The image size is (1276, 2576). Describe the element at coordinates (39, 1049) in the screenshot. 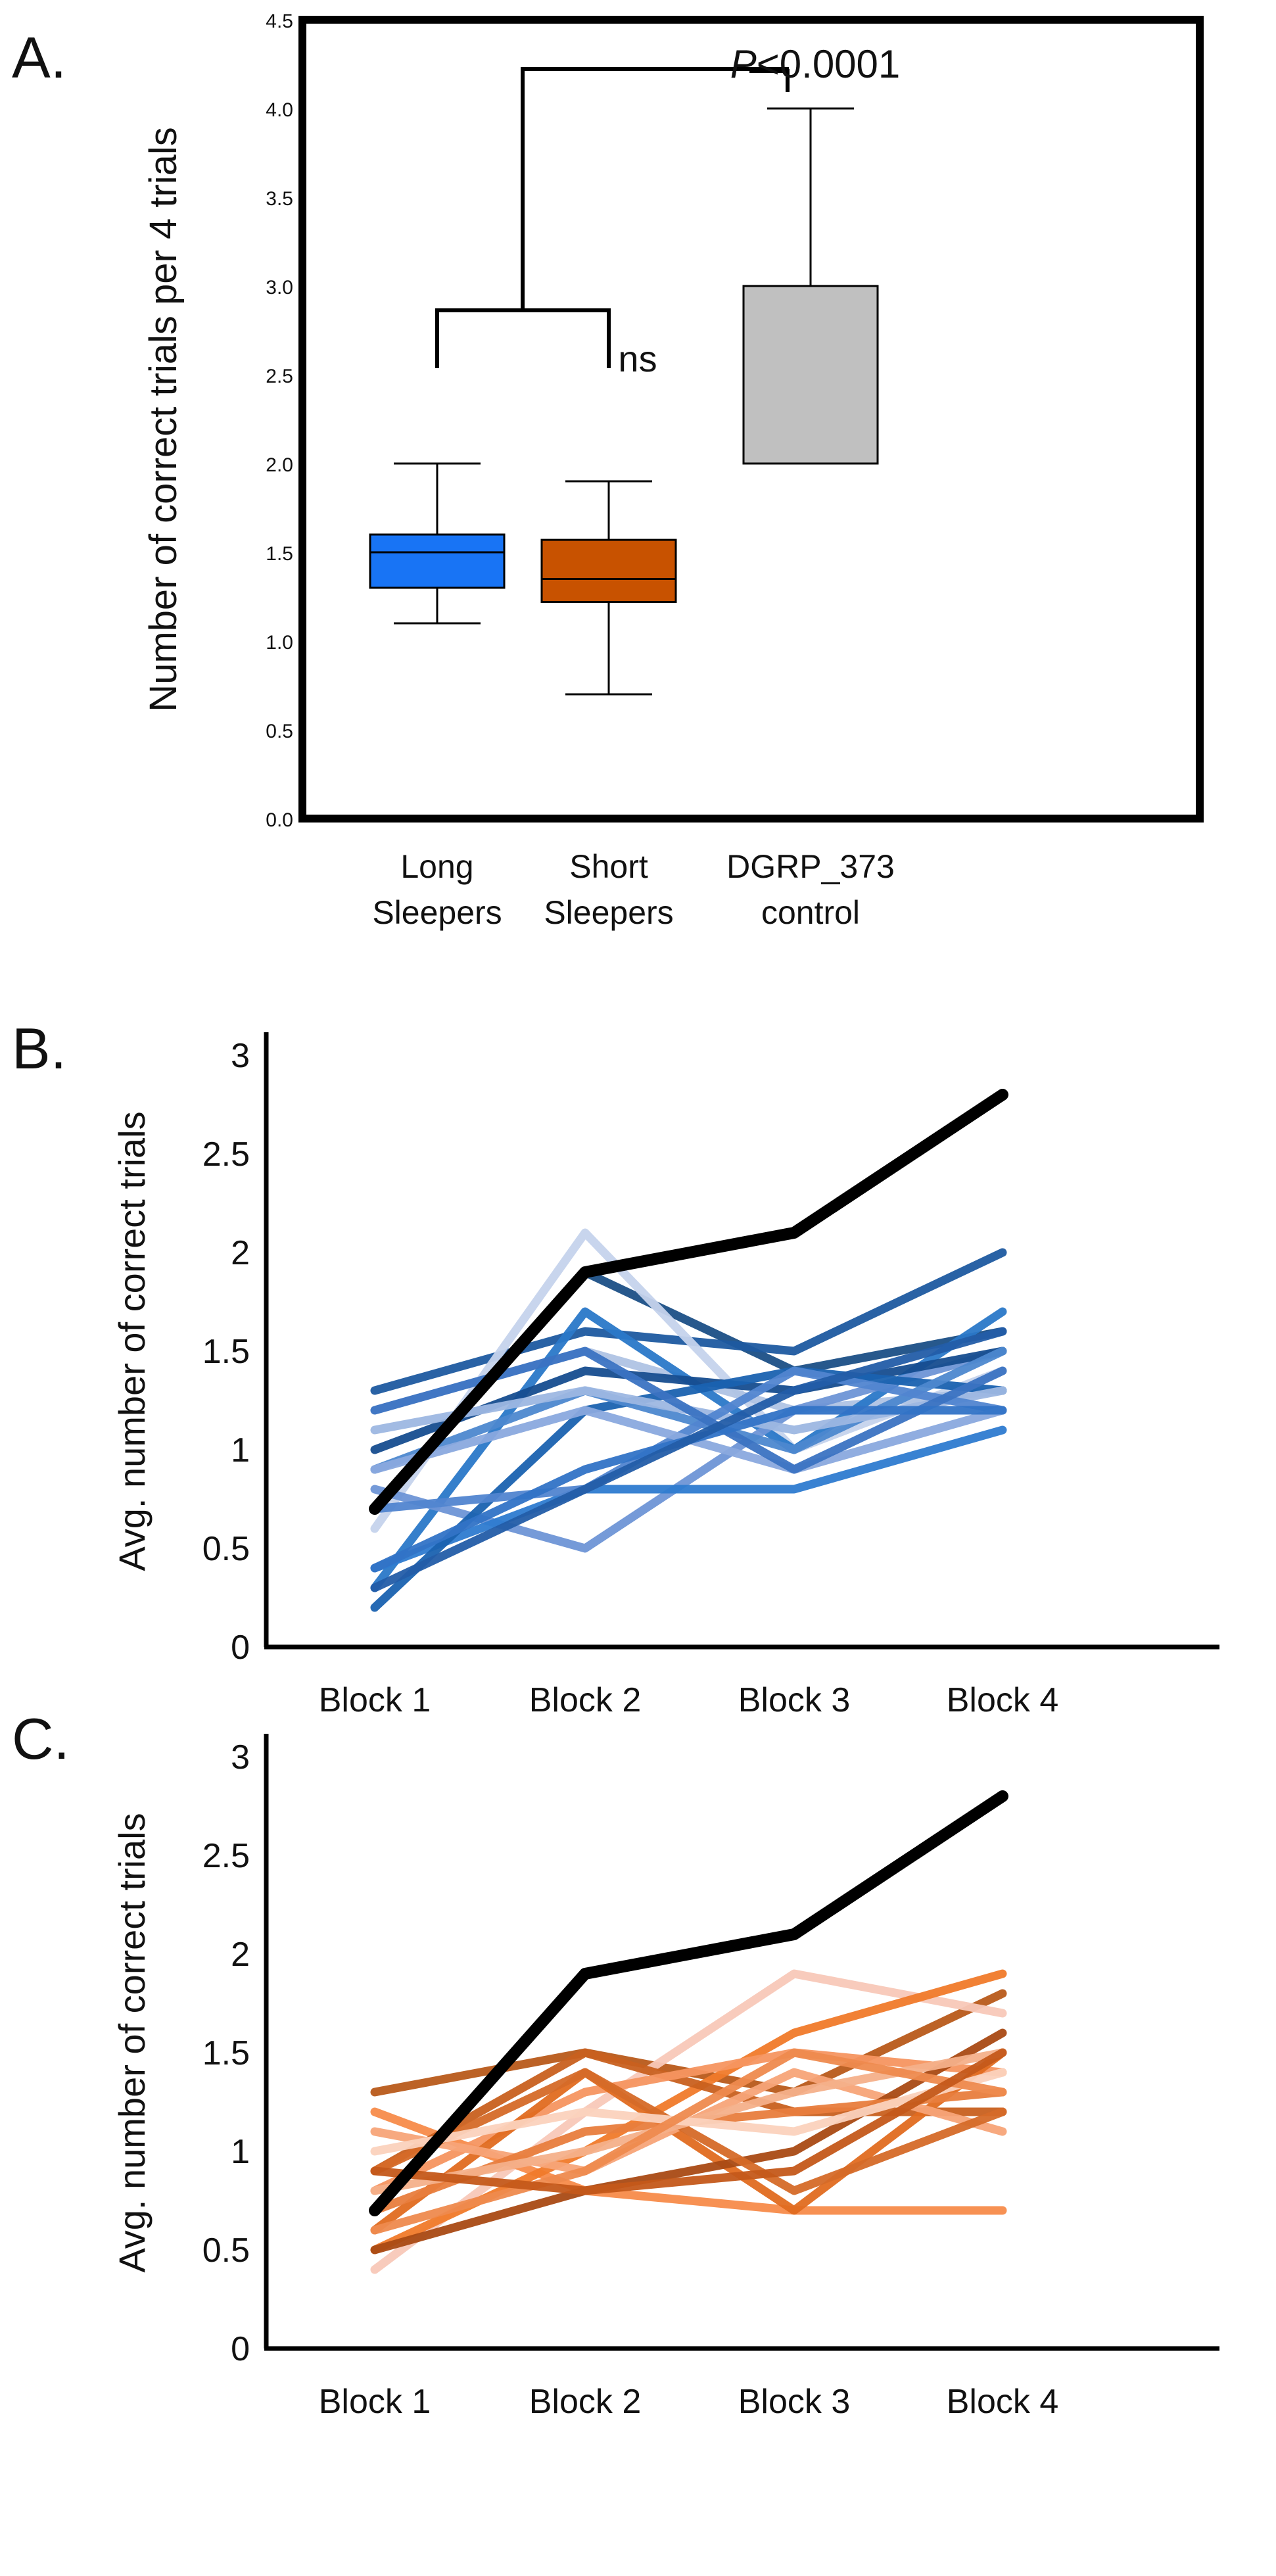

I see `panel-letter-b: B.` at that location.